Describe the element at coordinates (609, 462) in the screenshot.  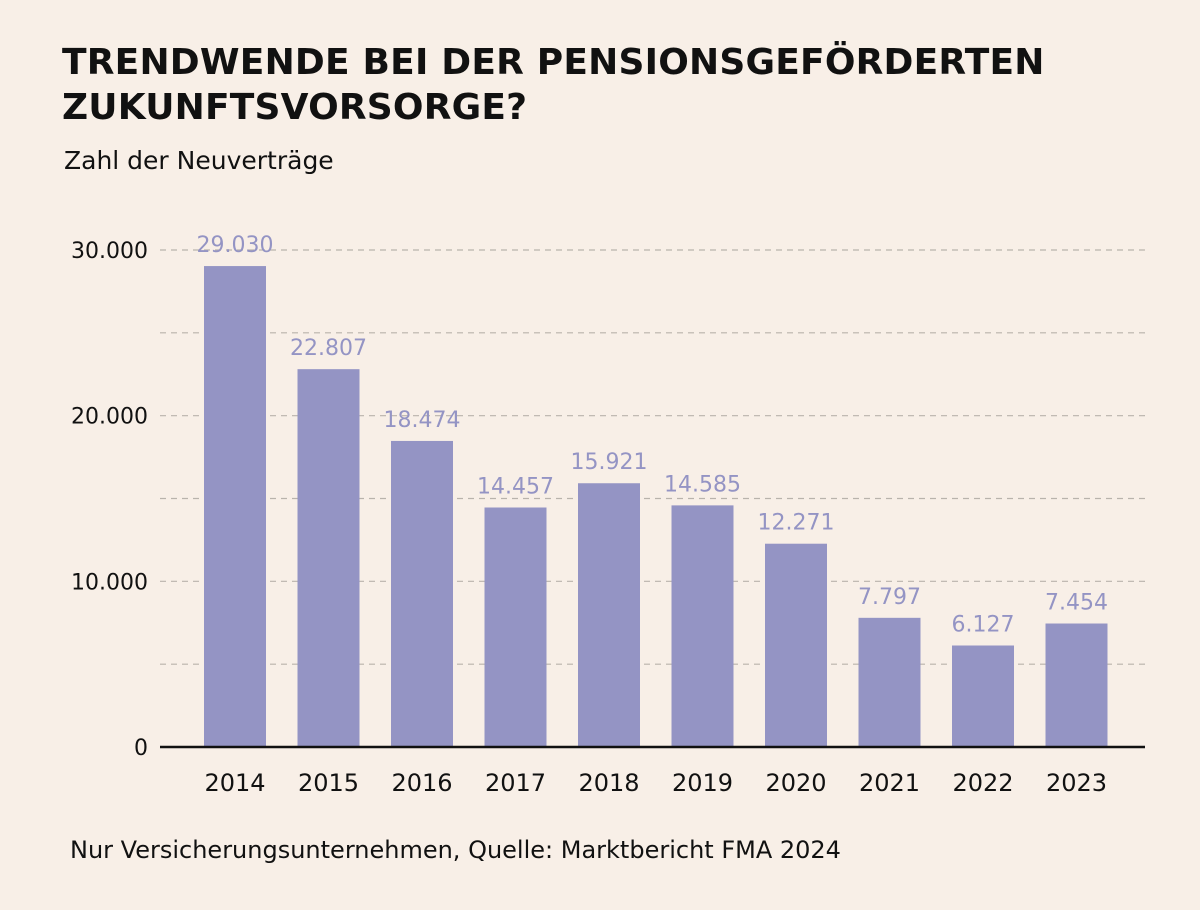
I see `value-label: 15.921` at that location.